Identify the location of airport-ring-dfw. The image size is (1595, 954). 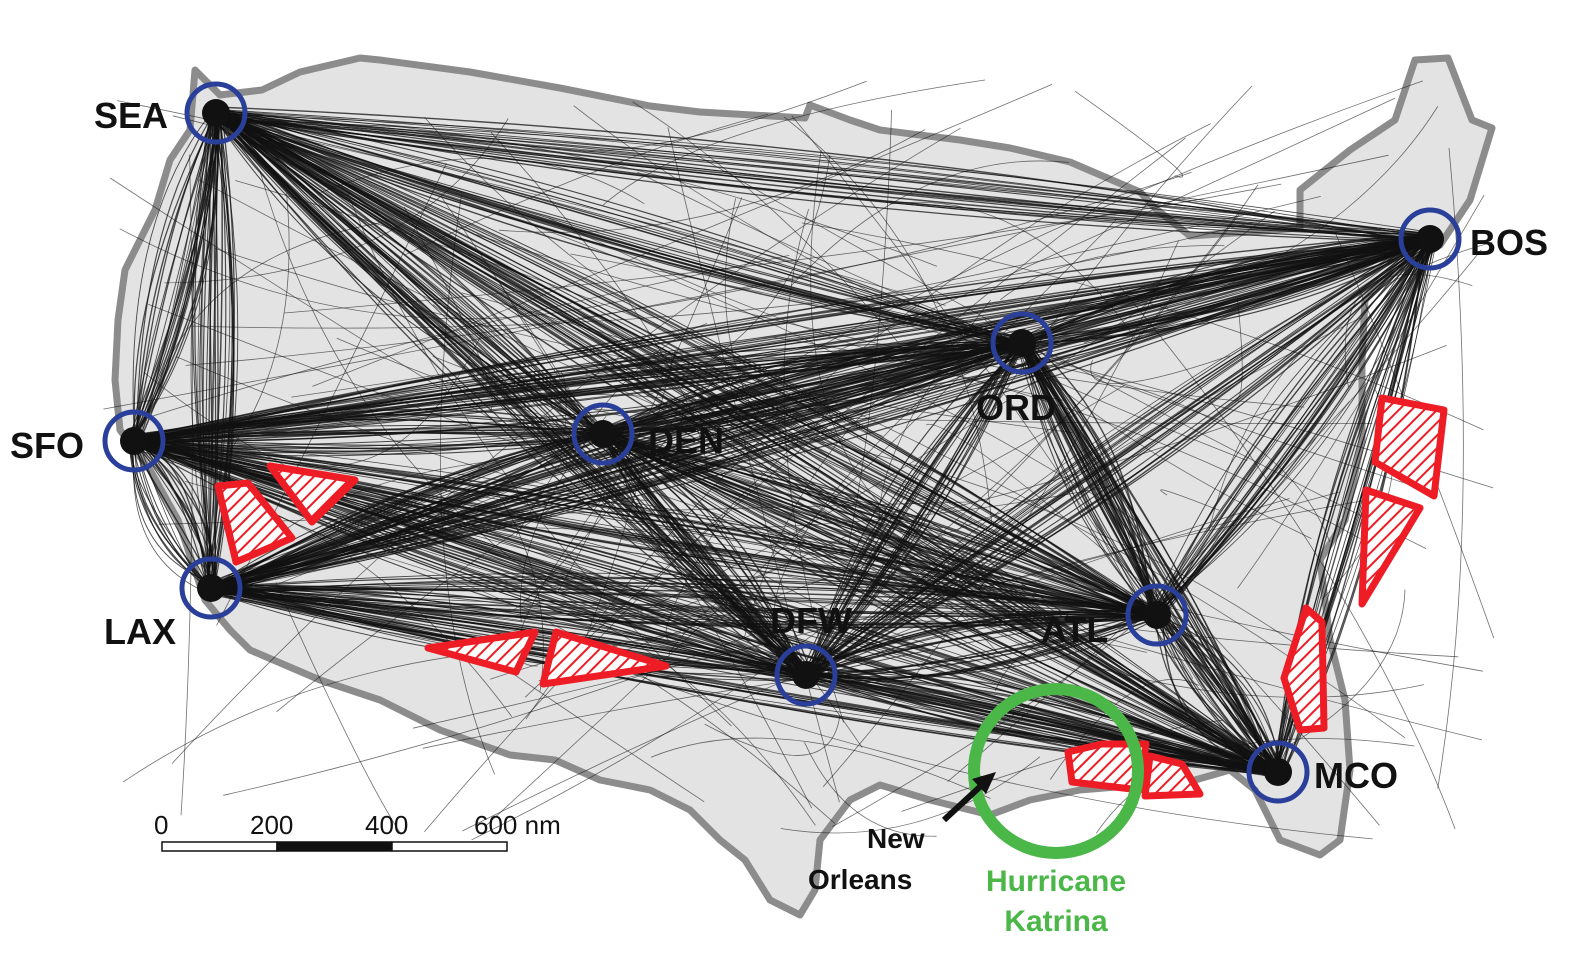
(806, 675).